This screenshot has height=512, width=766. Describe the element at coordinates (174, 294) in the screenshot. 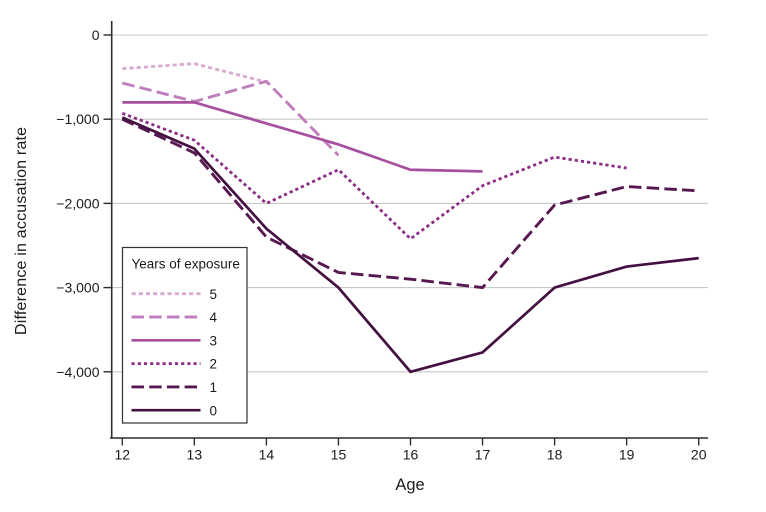

I see `legend-item-5: 5` at that location.